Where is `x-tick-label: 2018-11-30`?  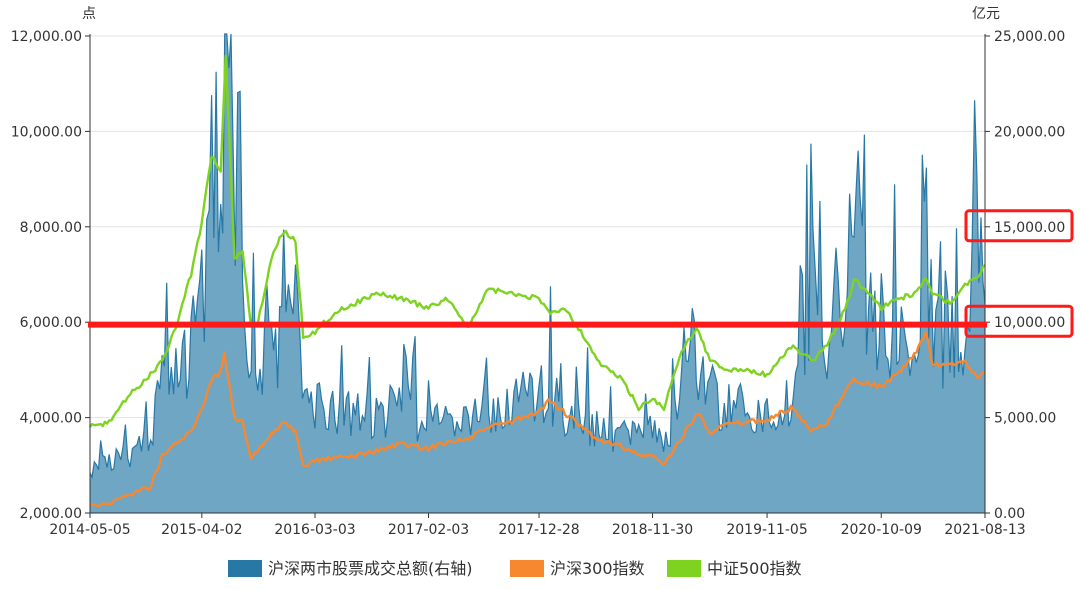
x-tick-label: 2018-11-30 is located at coordinates (652, 530).